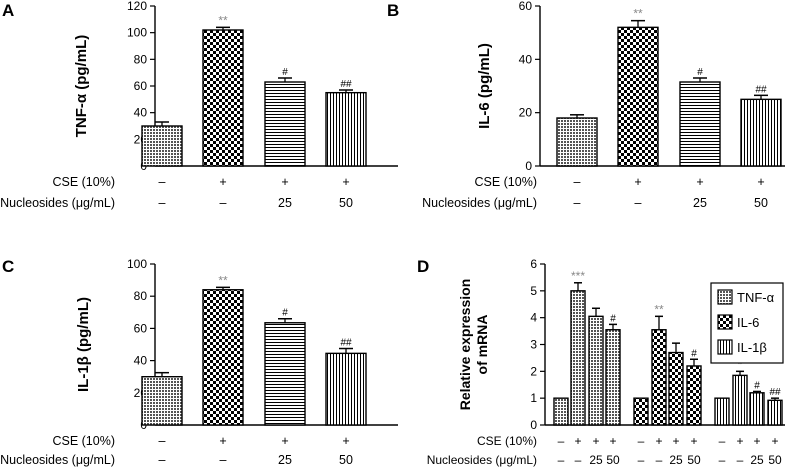  Describe the element at coordinates (137, 264) in the screenshot. I see `y-tick-label: 100` at that location.